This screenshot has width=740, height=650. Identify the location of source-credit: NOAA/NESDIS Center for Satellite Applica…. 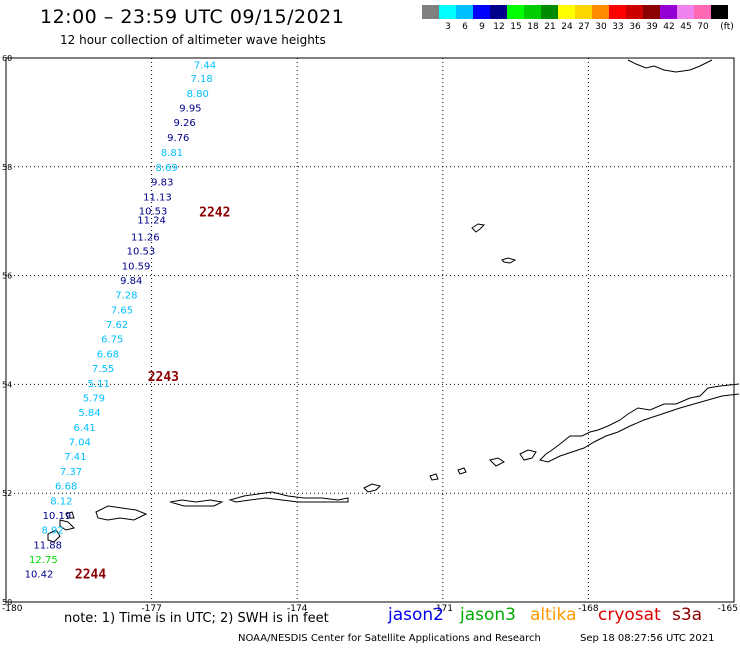
(389, 638).